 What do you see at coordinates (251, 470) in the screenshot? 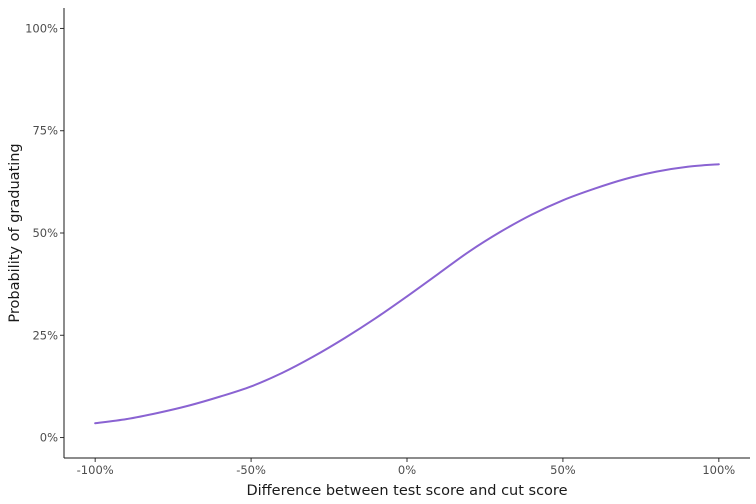
I see `x-tick-label: -50%` at bounding box center [251, 470].